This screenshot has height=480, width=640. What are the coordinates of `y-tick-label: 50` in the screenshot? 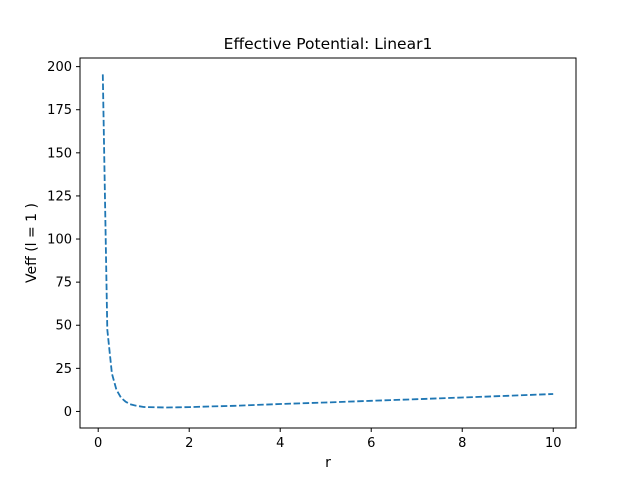 It's located at (63, 326).